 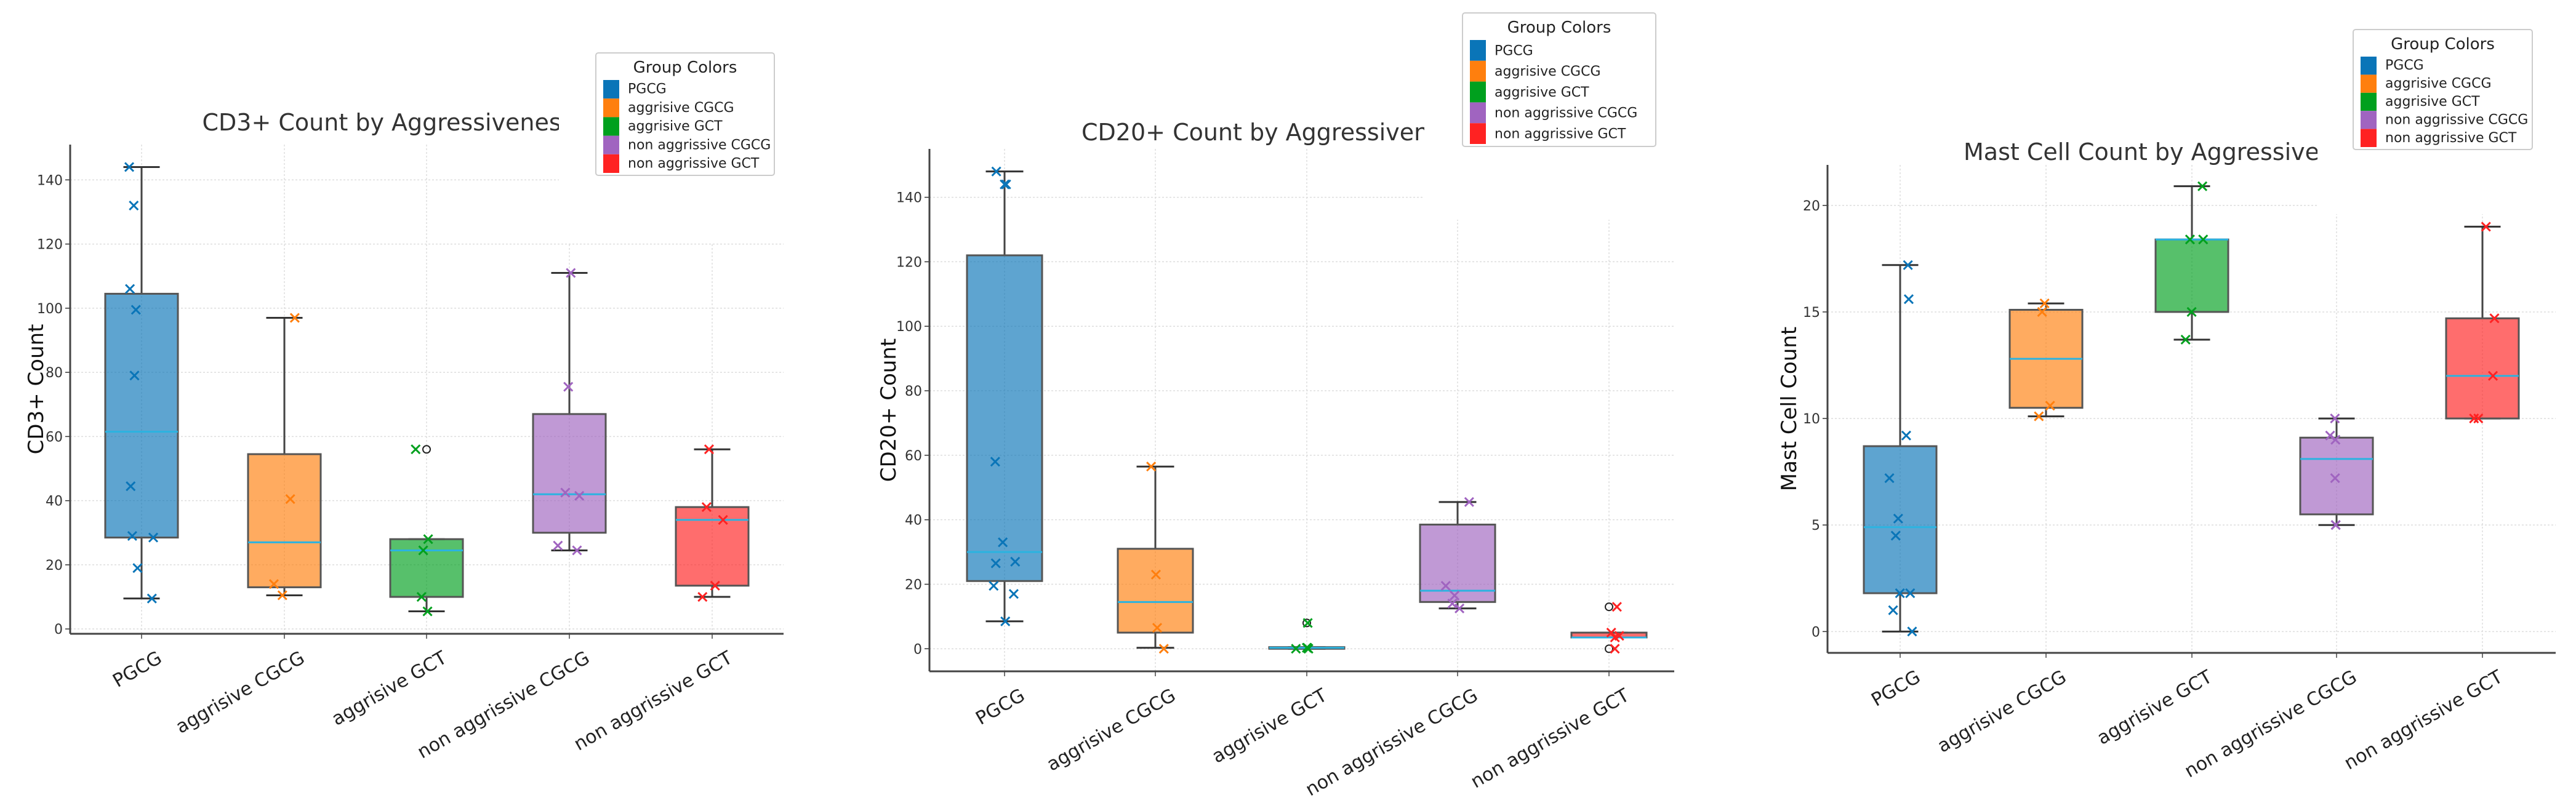 What do you see at coordinates (1896, 689) in the screenshot?
I see `x-tick-label: PGCG` at bounding box center [1896, 689].